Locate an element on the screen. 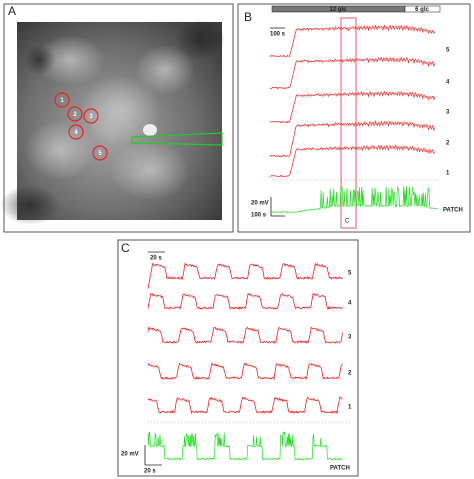 This screenshot has height=479, width=474. patch-pipette is located at coordinates (177, 139).